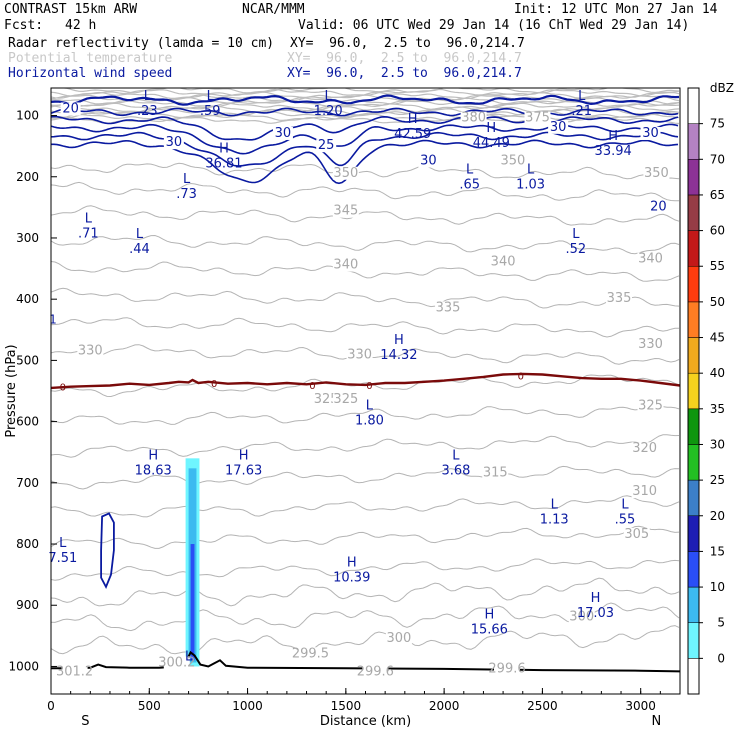  What do you see at coordinates (176, 662) in the screenshot?
I see `theta-label: 300.2` at bounding box center [176, 662].